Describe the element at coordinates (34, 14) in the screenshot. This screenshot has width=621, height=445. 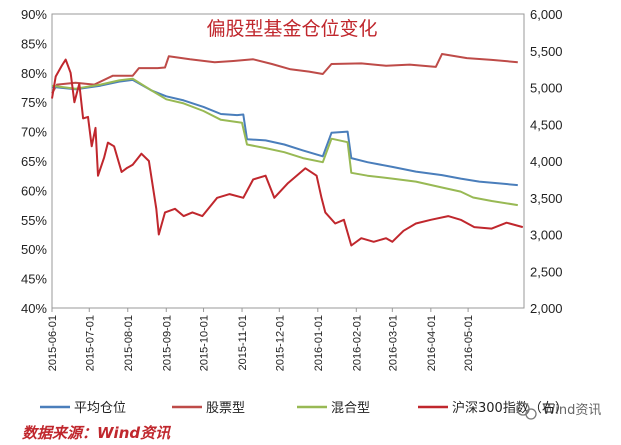
I see `left-tick-label: 90%` at that location.